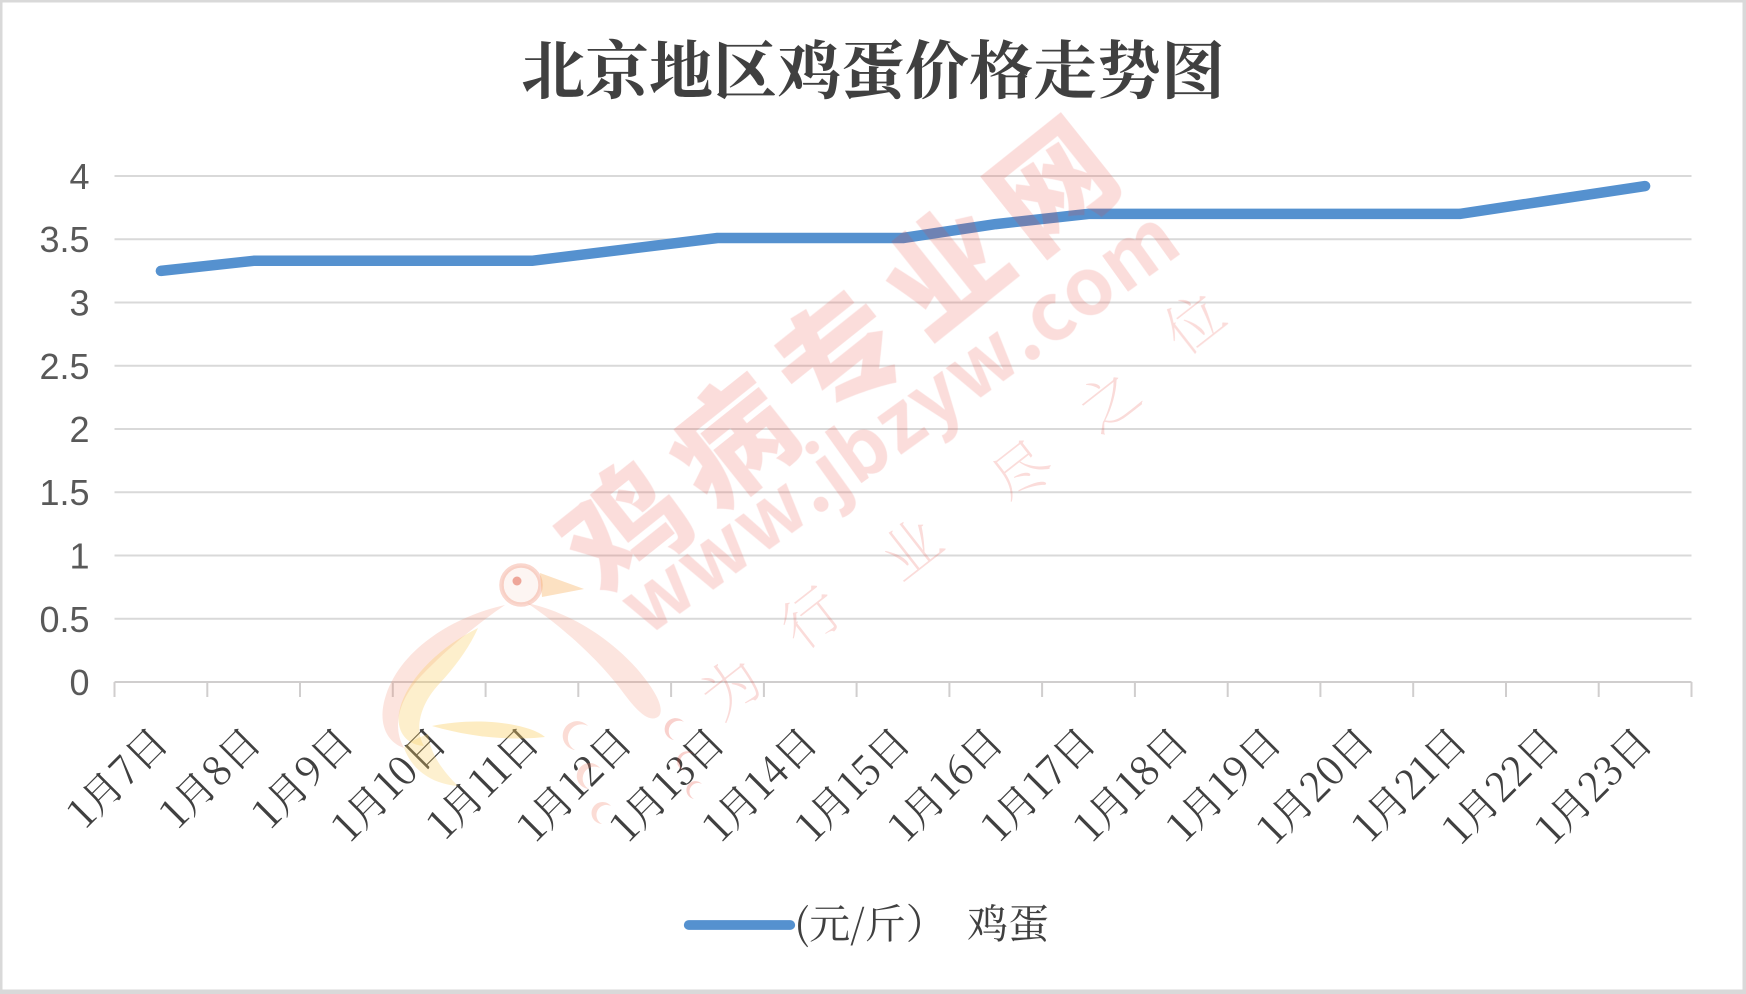 The width and height of the screenshot is (1746, 994). I want to click on svg-text: 1, so click(79, 556).